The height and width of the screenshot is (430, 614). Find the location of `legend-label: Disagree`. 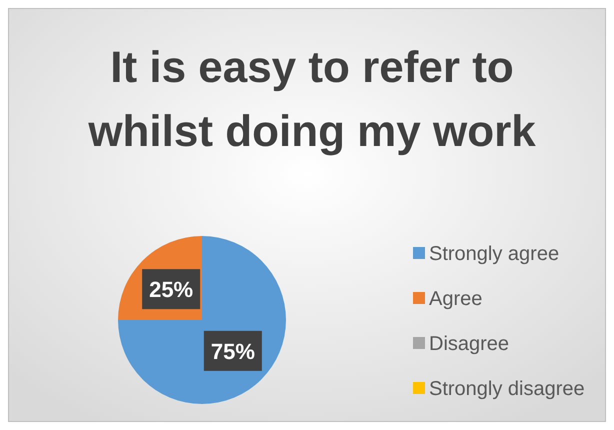

legend-label: Disagree is located at coordinates (469, 344).